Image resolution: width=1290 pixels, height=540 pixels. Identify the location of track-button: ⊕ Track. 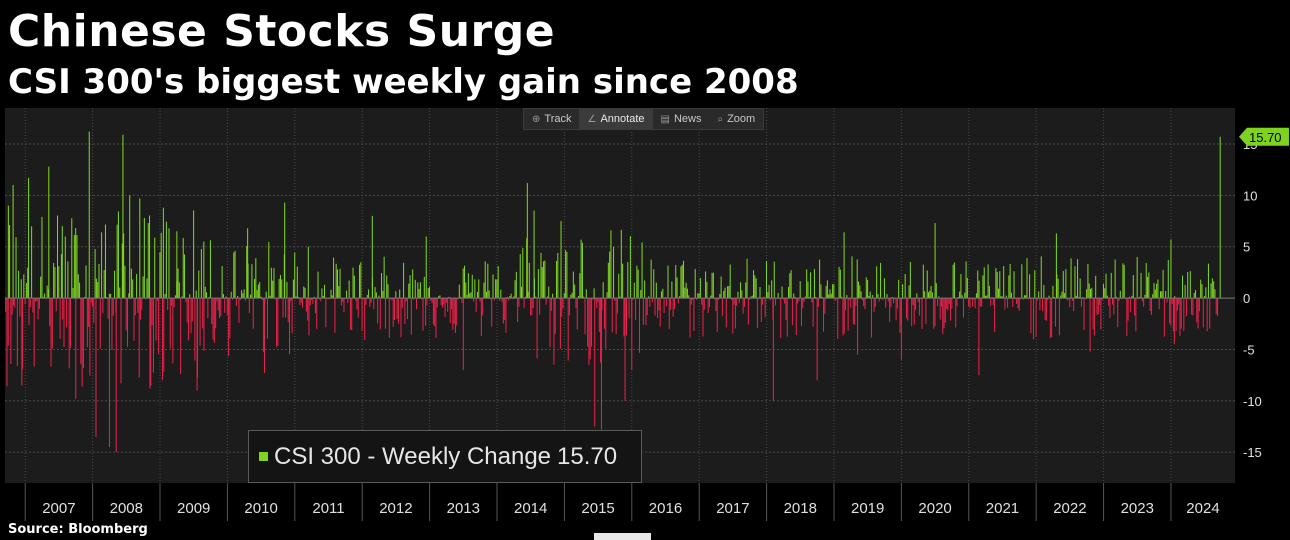
(551, 119).